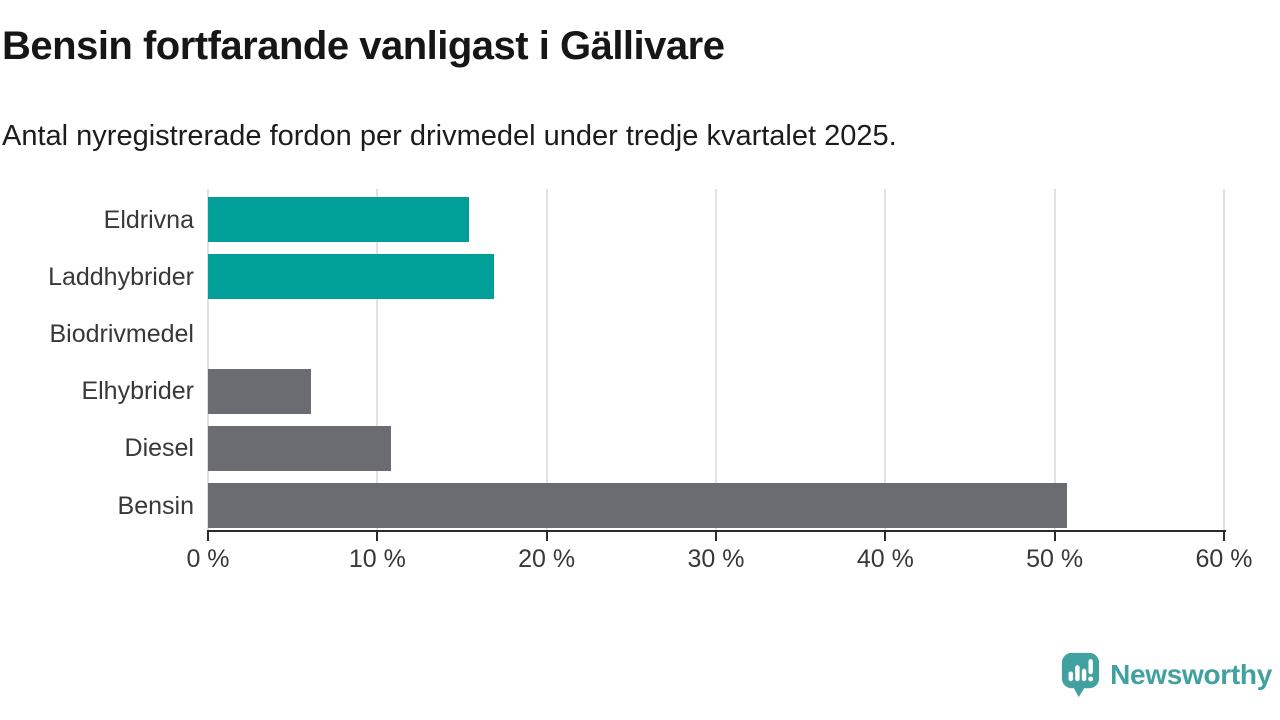 This screenshot has height=720, width=1280. Describe the element at coordinates (547, 559) in the screenshot. I see `x-tick-label-20: 20 %` at that location.